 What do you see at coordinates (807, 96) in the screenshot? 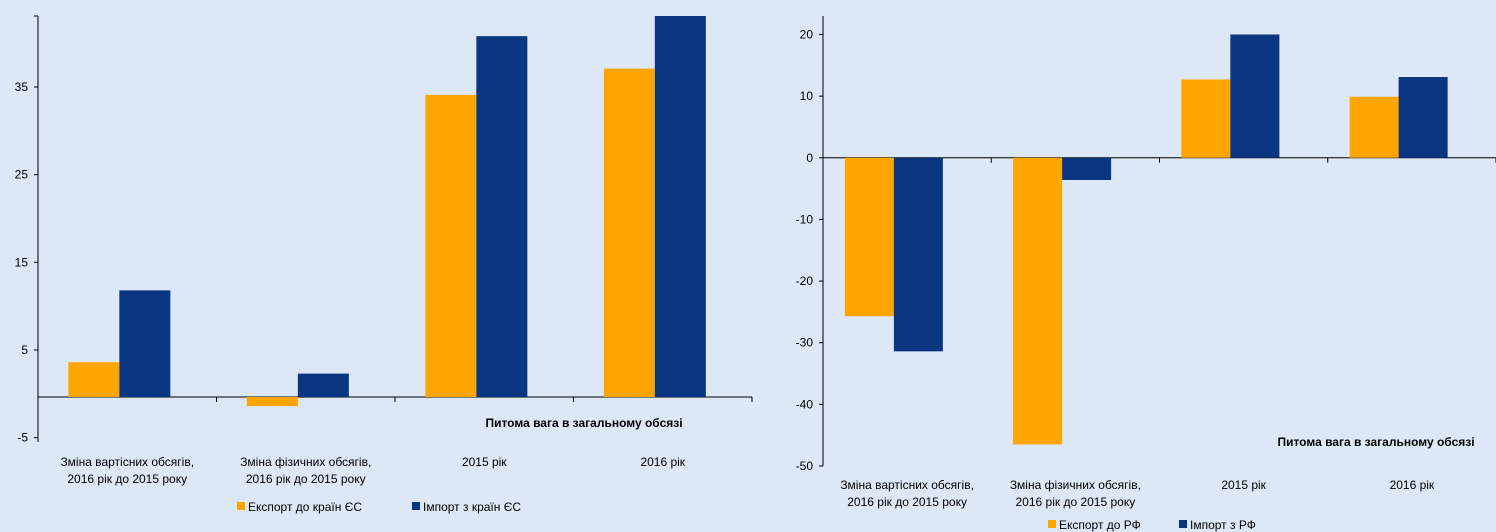
I see `y-tick-label: 10` at bounding box center [807, 96].